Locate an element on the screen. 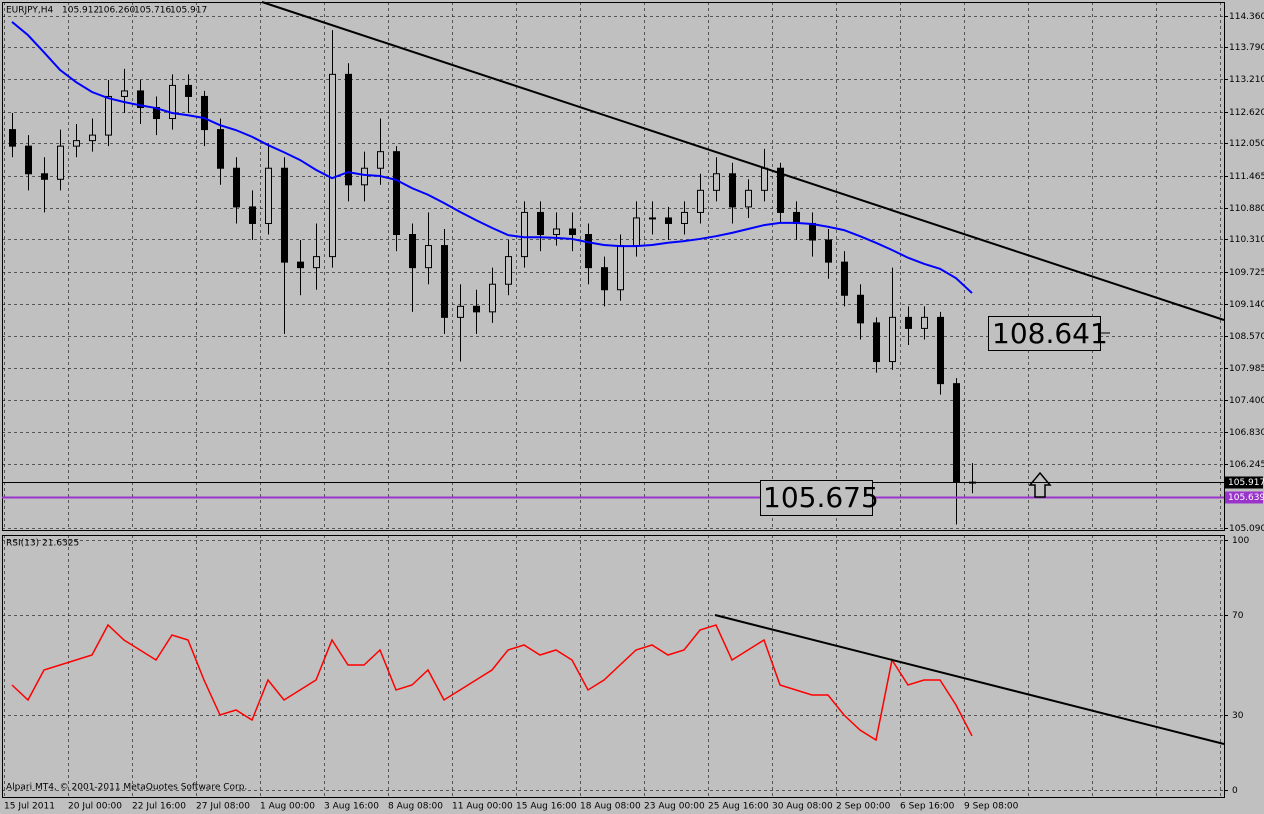 Image resolution: width=1264 pixels, height=814 pixels. y-tick-label: 100 is located at coordinates (1240, 541).